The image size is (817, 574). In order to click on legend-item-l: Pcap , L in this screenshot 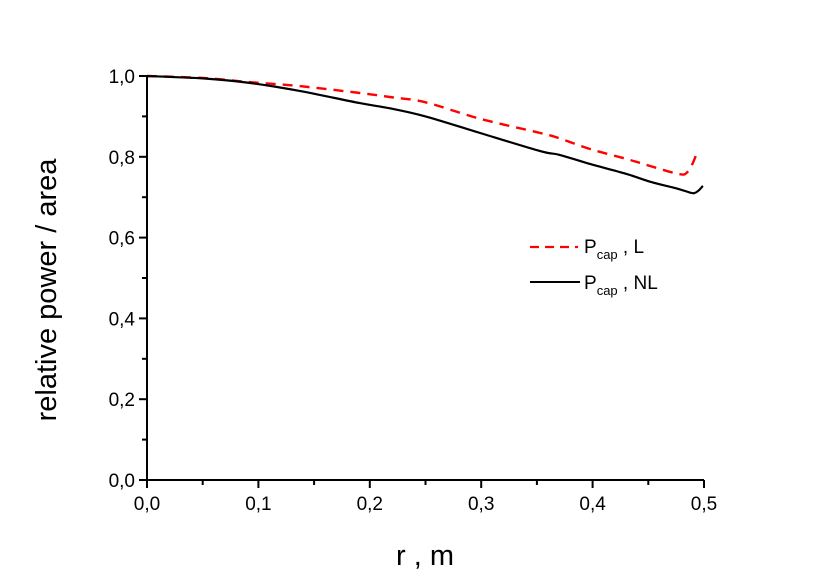, I will do `click(587, 249)`.